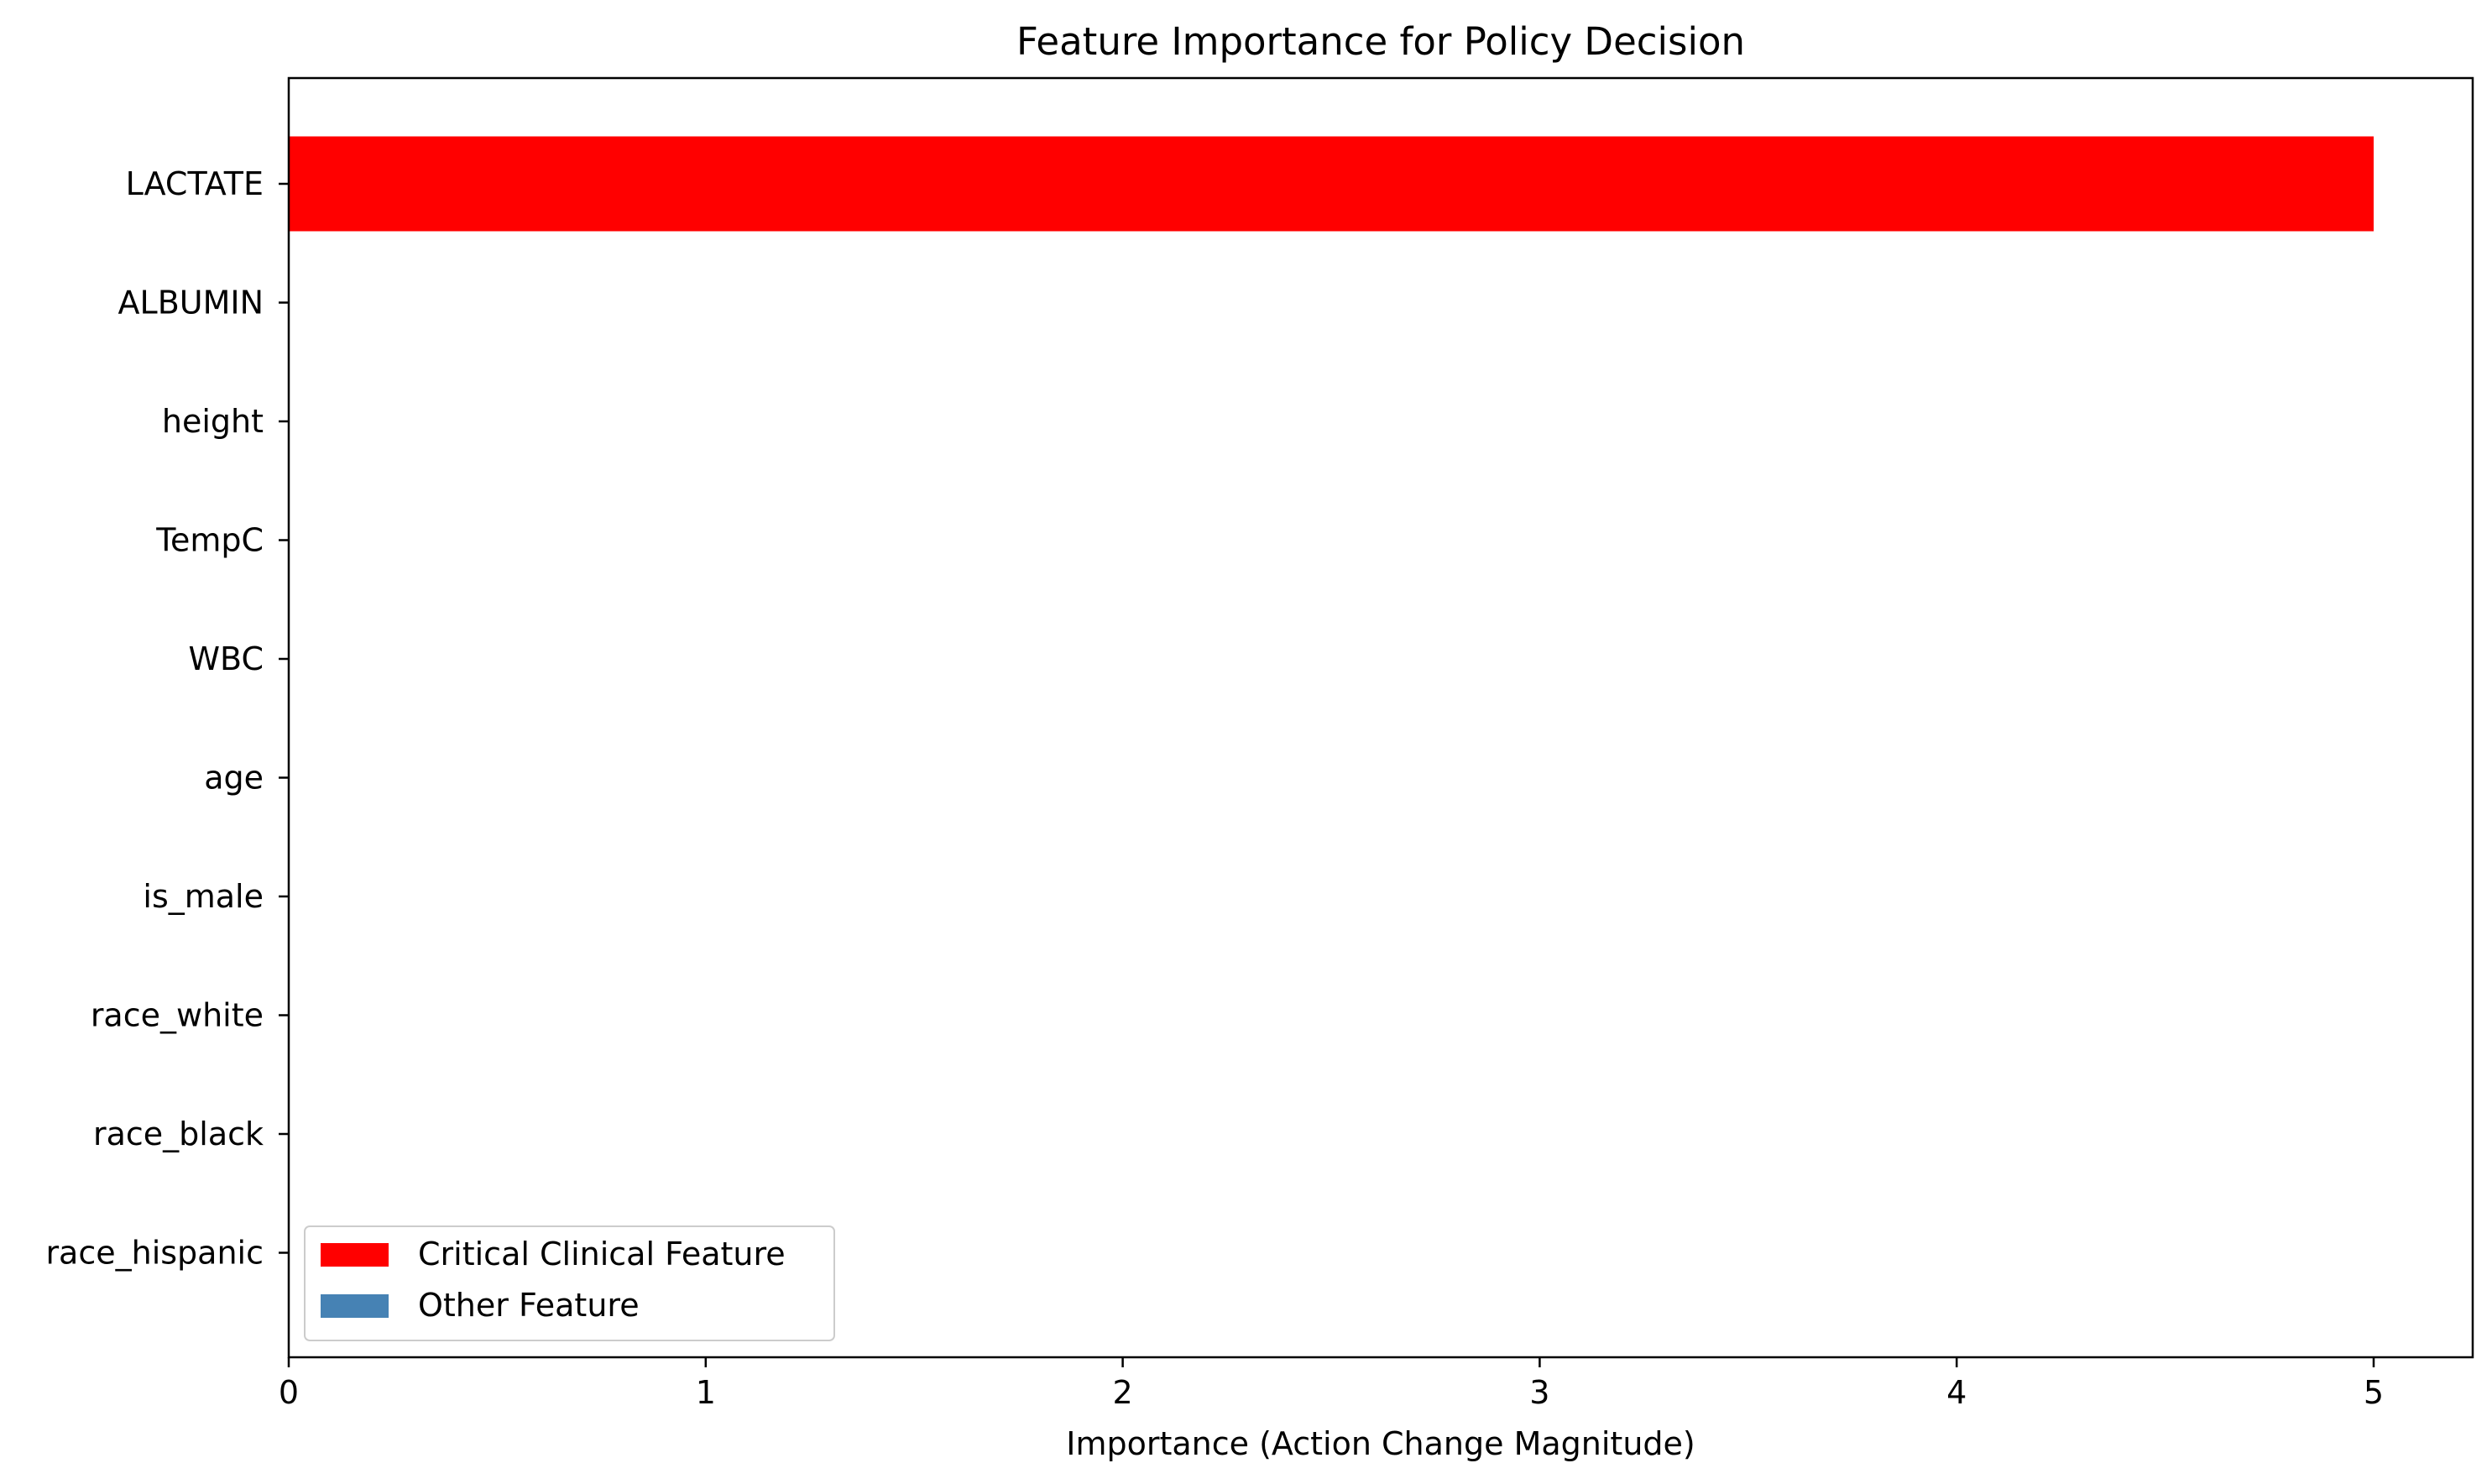 The image size is (2492, 1484). I want to click on legend-swatch-other, so click(355, 1306).